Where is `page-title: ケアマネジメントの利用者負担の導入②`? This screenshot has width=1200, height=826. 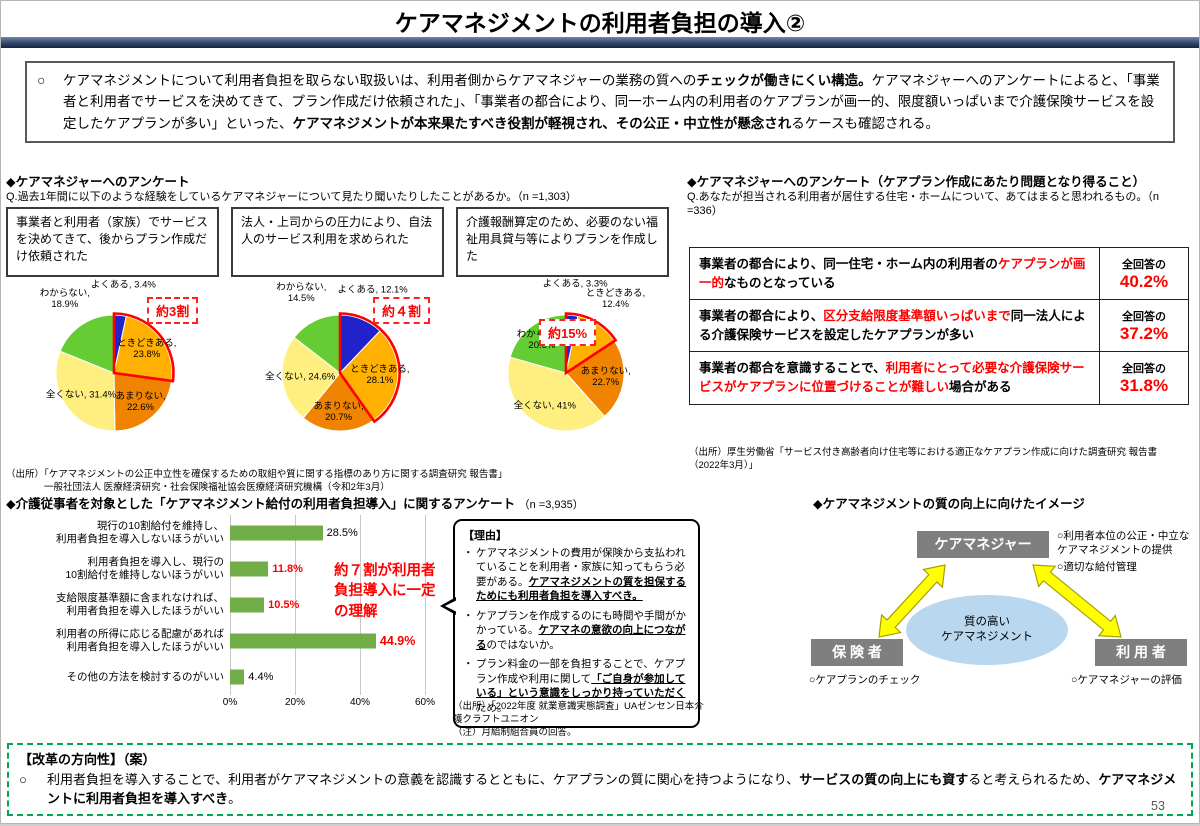 page-title: ケアマネジメントの利用者負担の導入② is located at coordinates (600, 23).